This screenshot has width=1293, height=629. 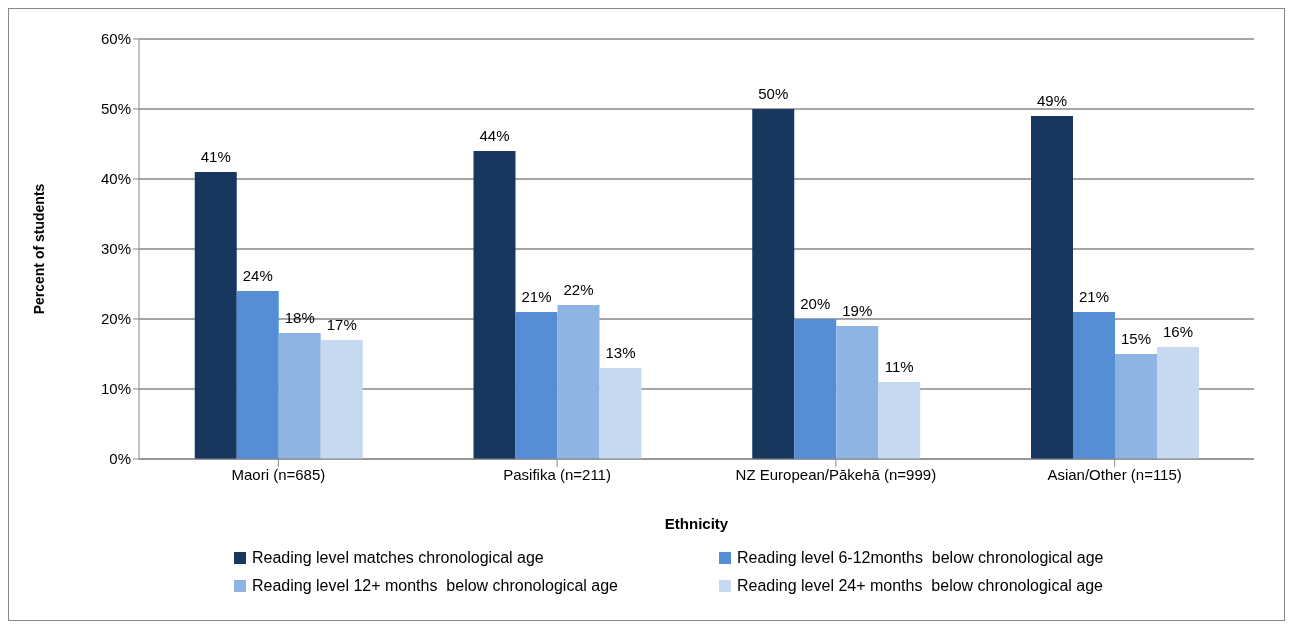 What do you see at coordinates (299, 317) in the screenshot?
I see `data-label: 18%` at bounding box center [299, 317].